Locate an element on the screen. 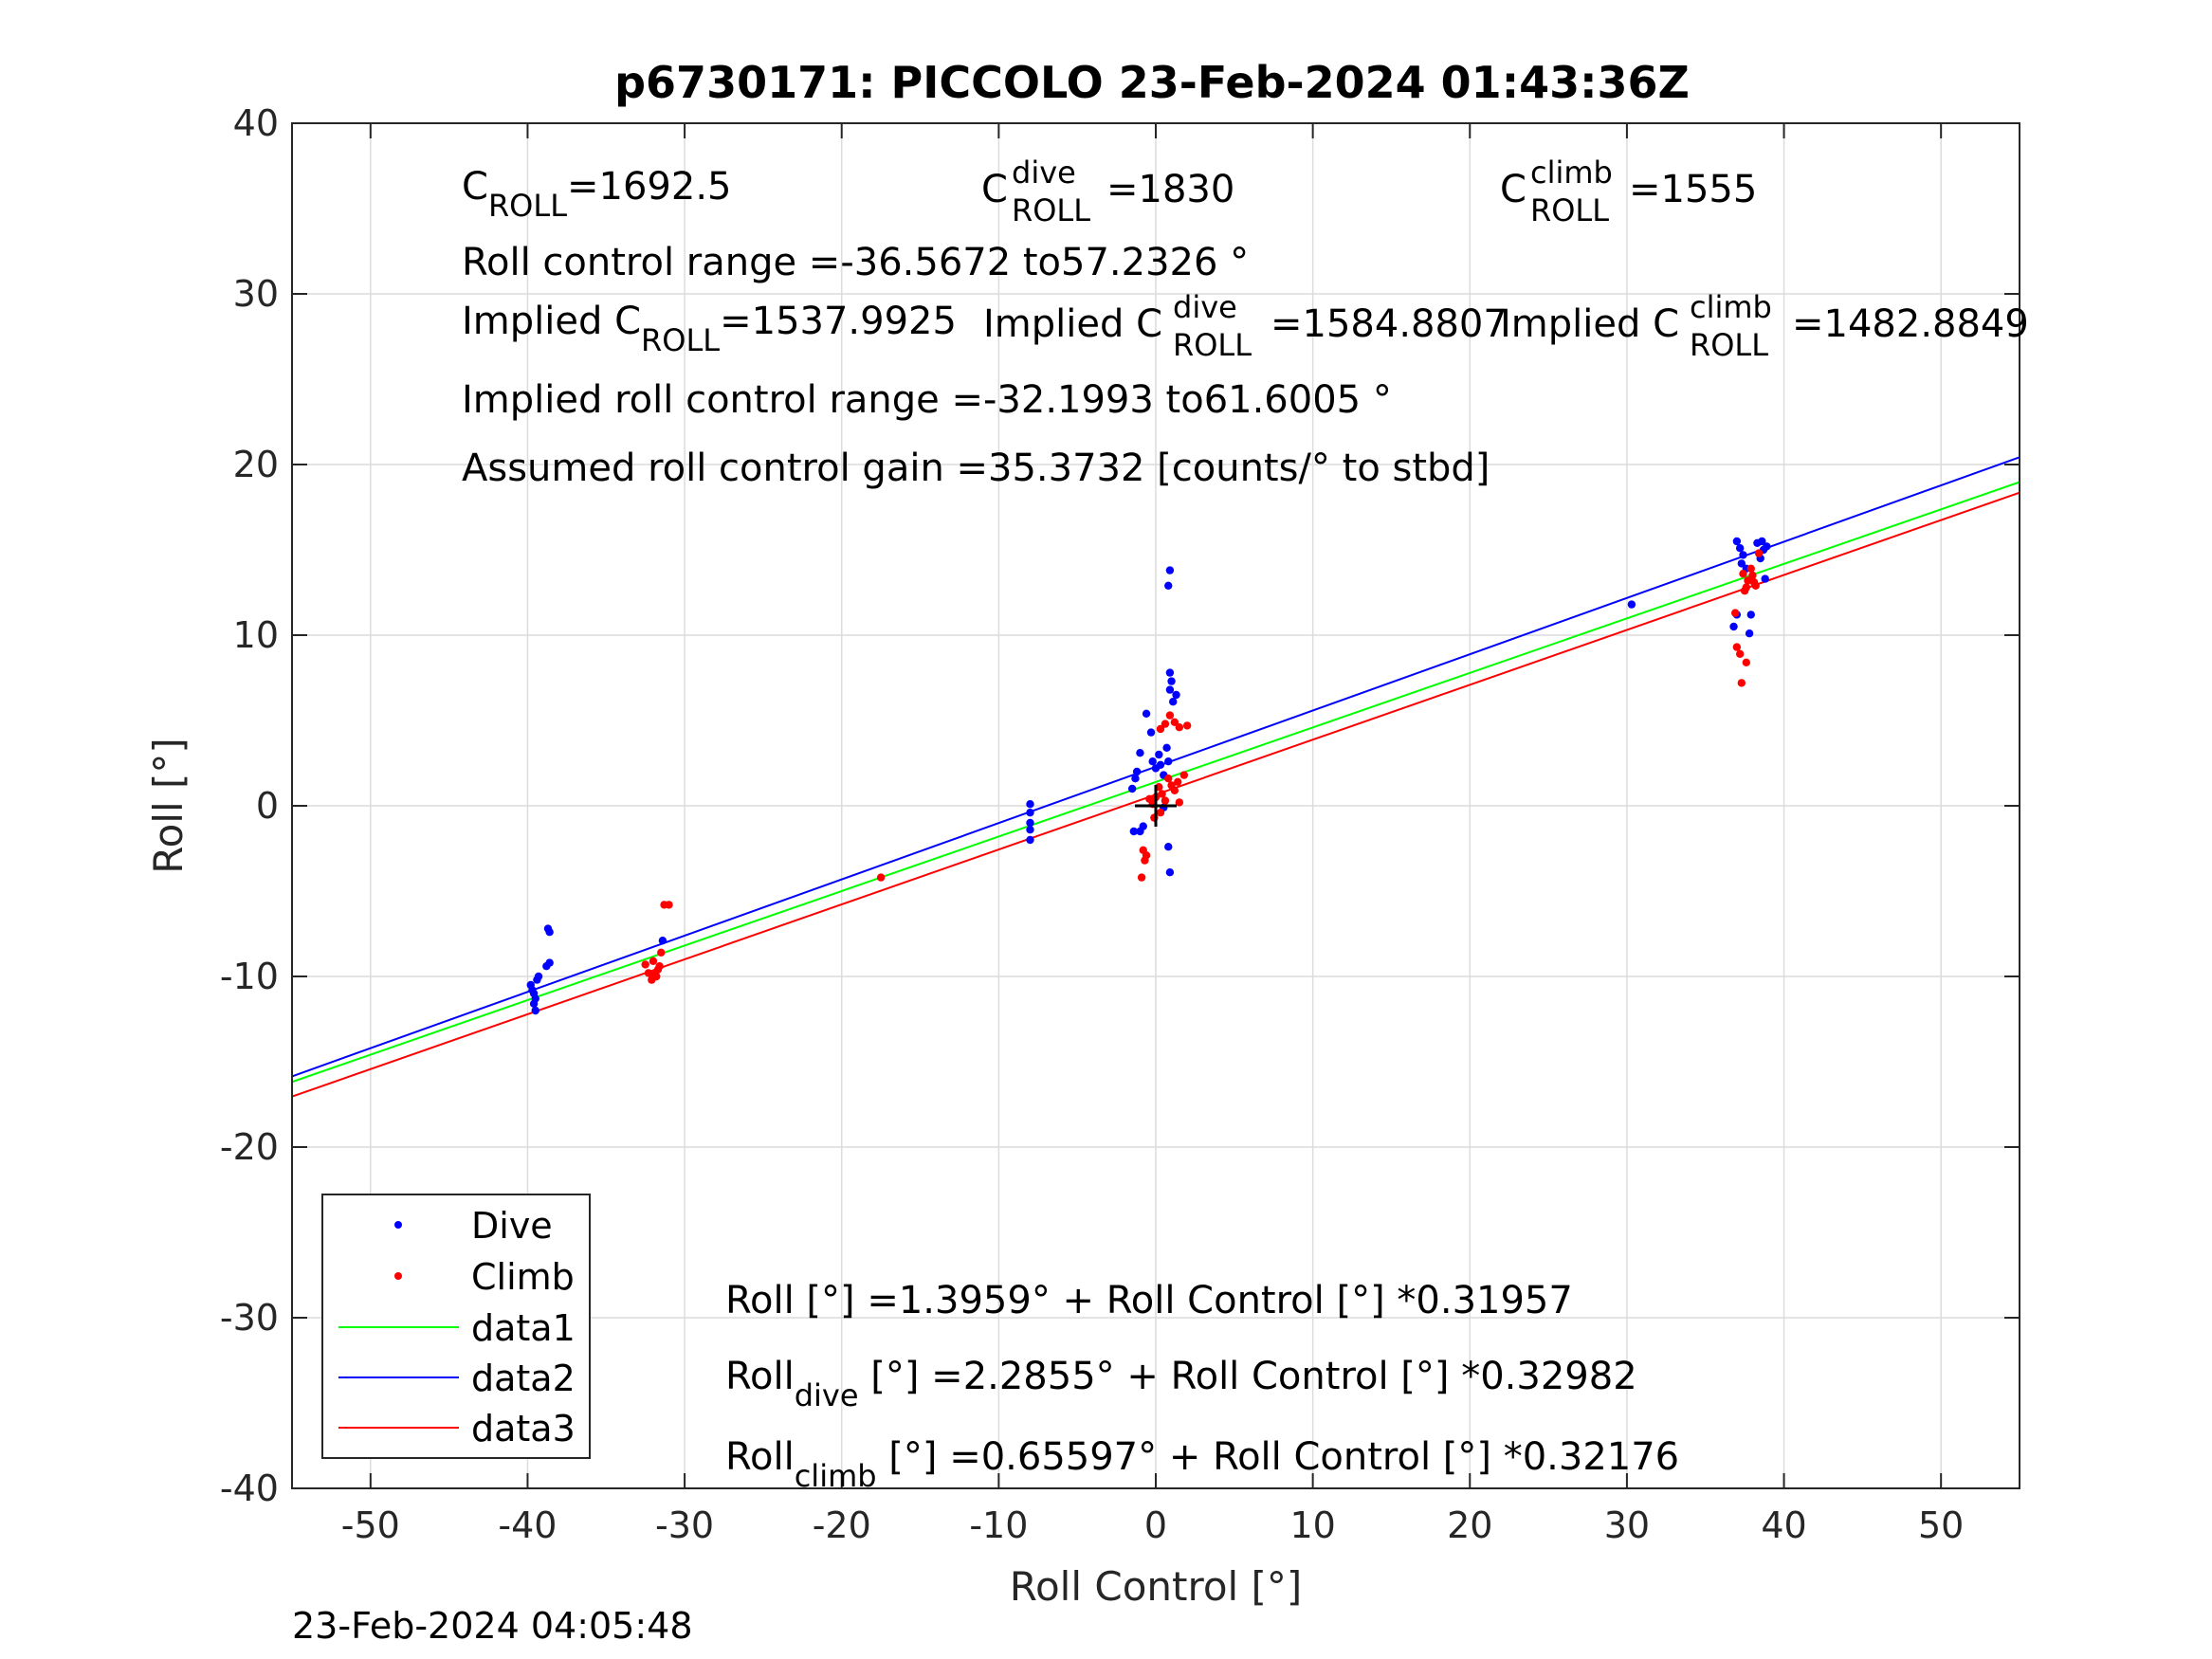 This screenshot has width=2212, height=1659. c-roll-climb-sub: ROLL is located at coordinates (1569, 210).